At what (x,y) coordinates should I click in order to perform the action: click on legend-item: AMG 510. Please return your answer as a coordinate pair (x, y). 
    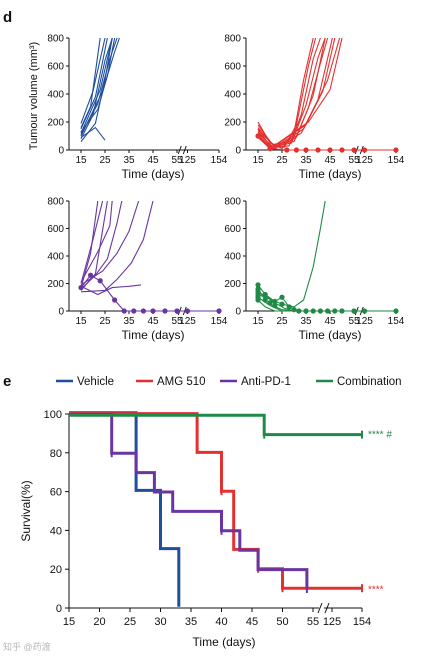
    Looking at the image, I should click on (171, 382).